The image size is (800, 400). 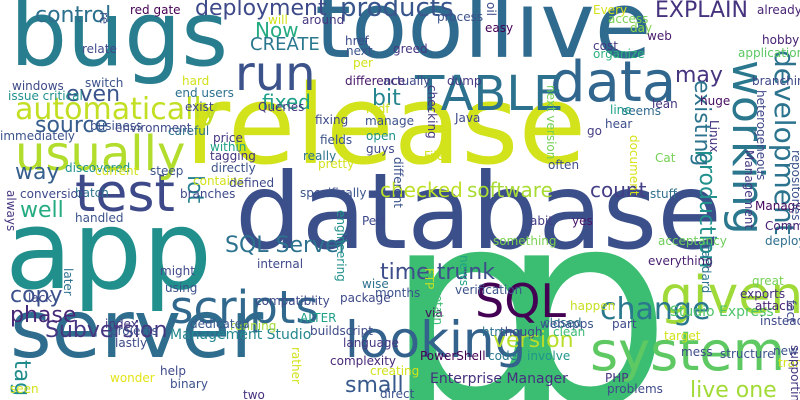 What do you see at coordinates (357, 41) in the screenshot?
I see `cloud-word: href` at bounding box center [357, 41].